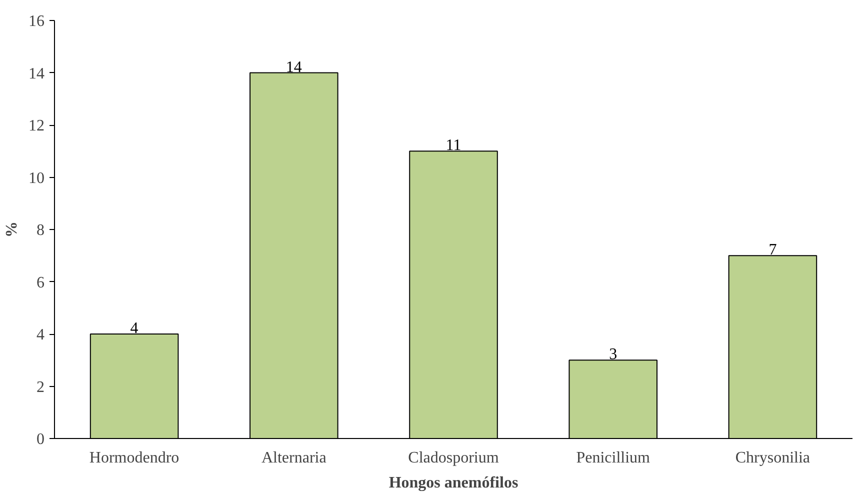 The image size is (862, 494). I want to click on y-tick-label: 2, so click(40, 387).